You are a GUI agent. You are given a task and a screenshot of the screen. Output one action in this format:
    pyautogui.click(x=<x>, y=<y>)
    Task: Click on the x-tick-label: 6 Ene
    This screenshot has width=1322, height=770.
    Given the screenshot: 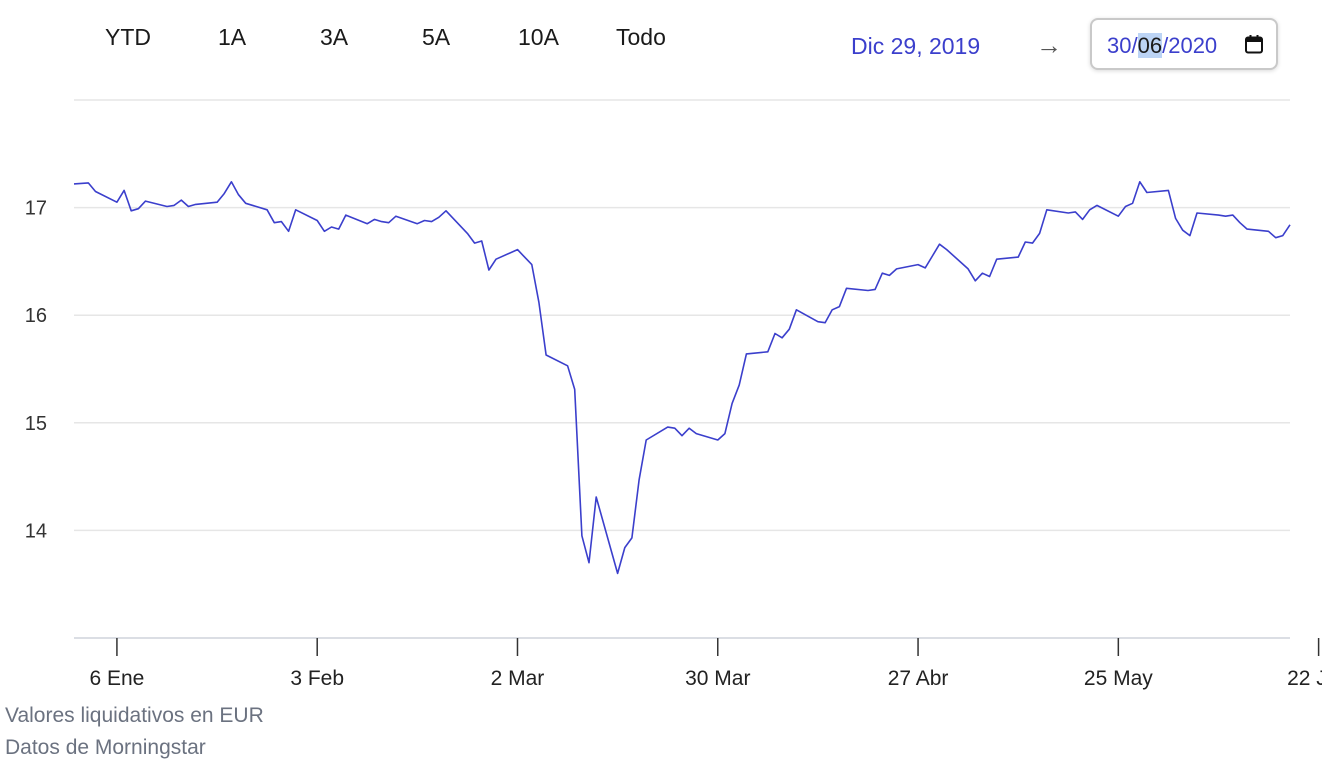 What is the action you would take?
    pyautogui.click(x=116, y=678)
    